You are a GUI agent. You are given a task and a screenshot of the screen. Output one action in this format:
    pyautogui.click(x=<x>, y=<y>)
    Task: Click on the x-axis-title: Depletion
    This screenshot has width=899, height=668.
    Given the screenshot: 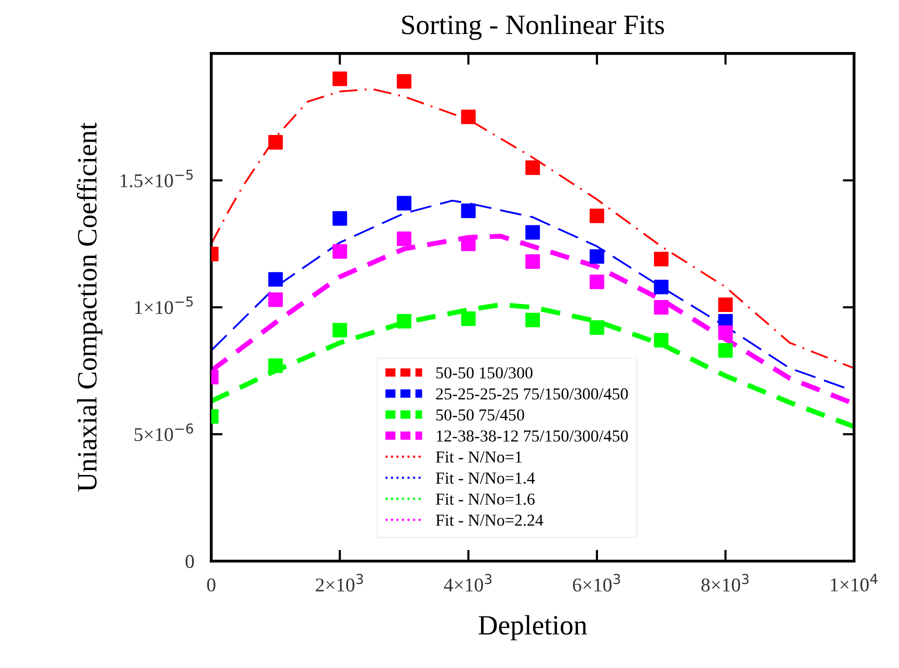 What is the action you would take?
    pyautogui.click(x=533, y=627)
    